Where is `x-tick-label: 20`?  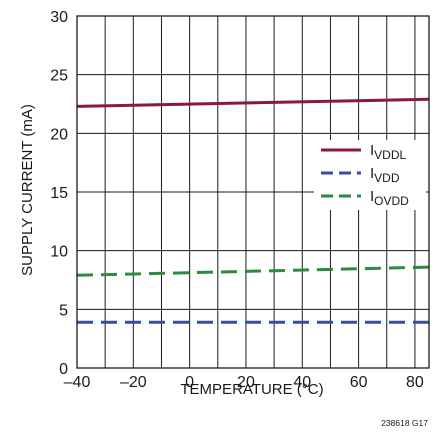 x-tick-label: 20 is located at coordinates (246, 382).